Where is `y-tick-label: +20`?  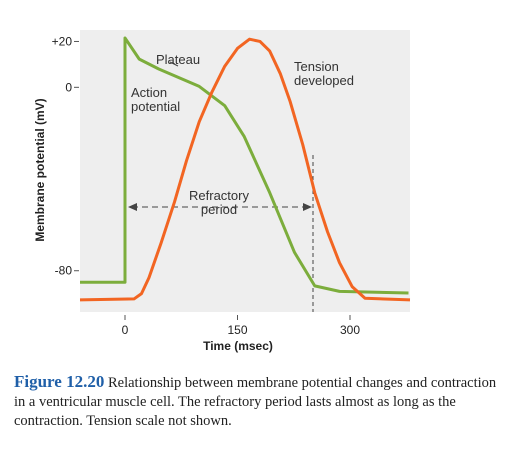 y-tick-label: +20 is located at coordinates (62, 41).